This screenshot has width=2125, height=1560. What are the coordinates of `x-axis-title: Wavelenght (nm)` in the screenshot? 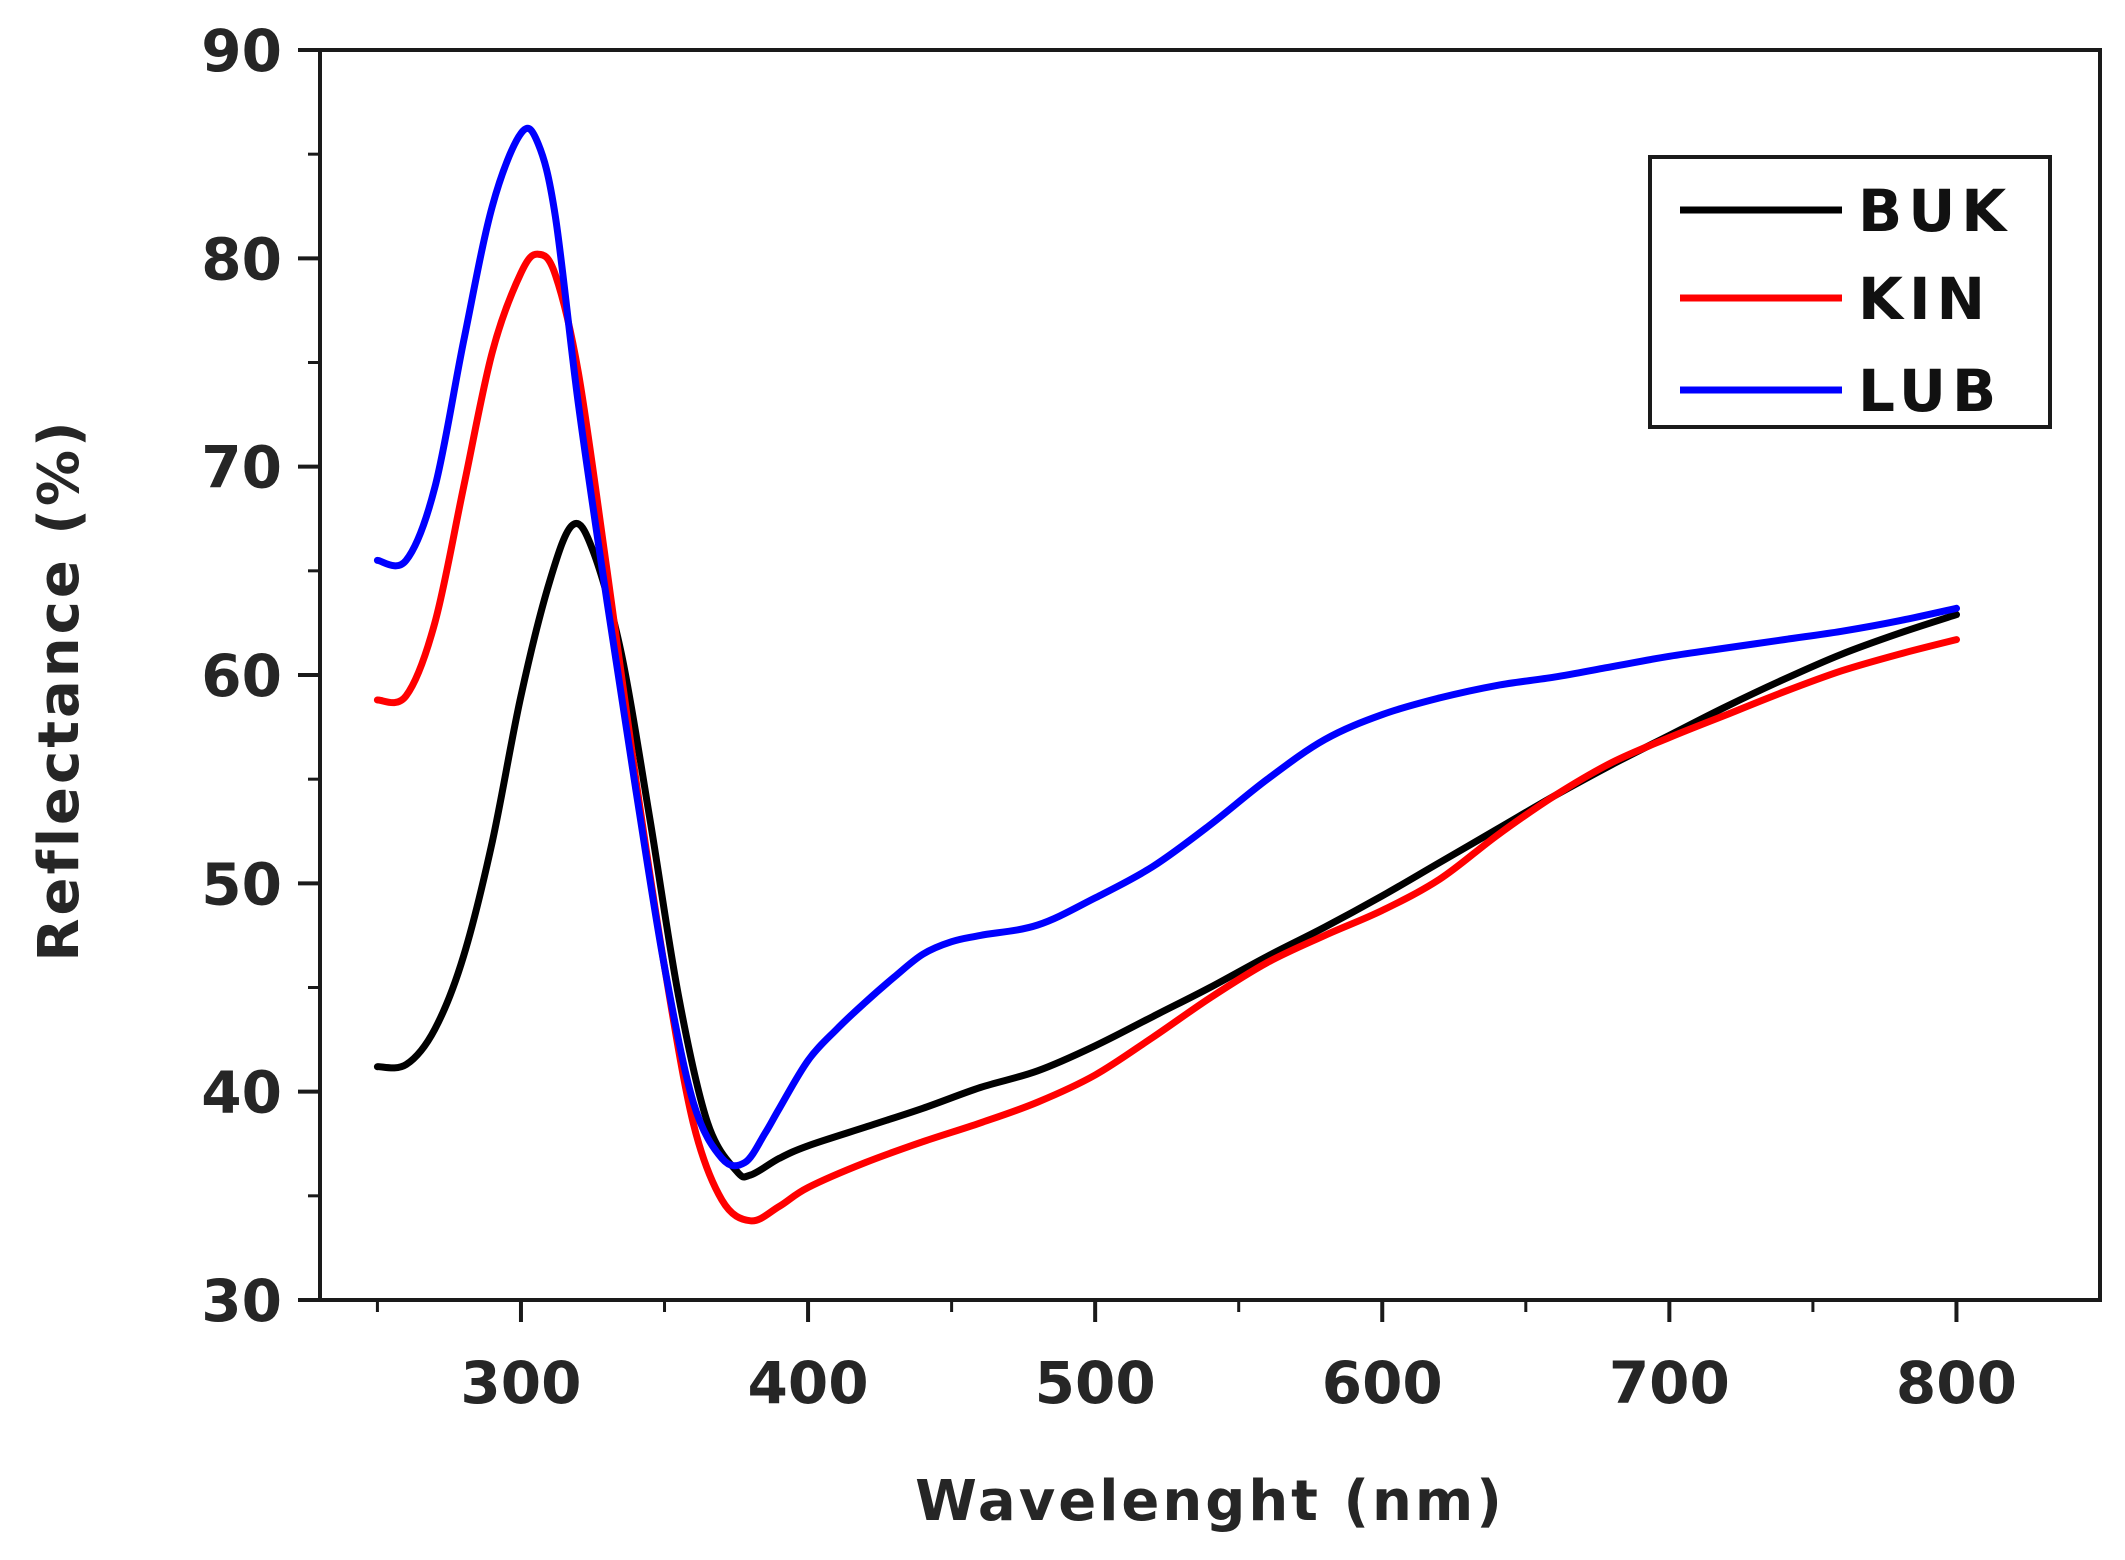 It's located at (1210, 1501).